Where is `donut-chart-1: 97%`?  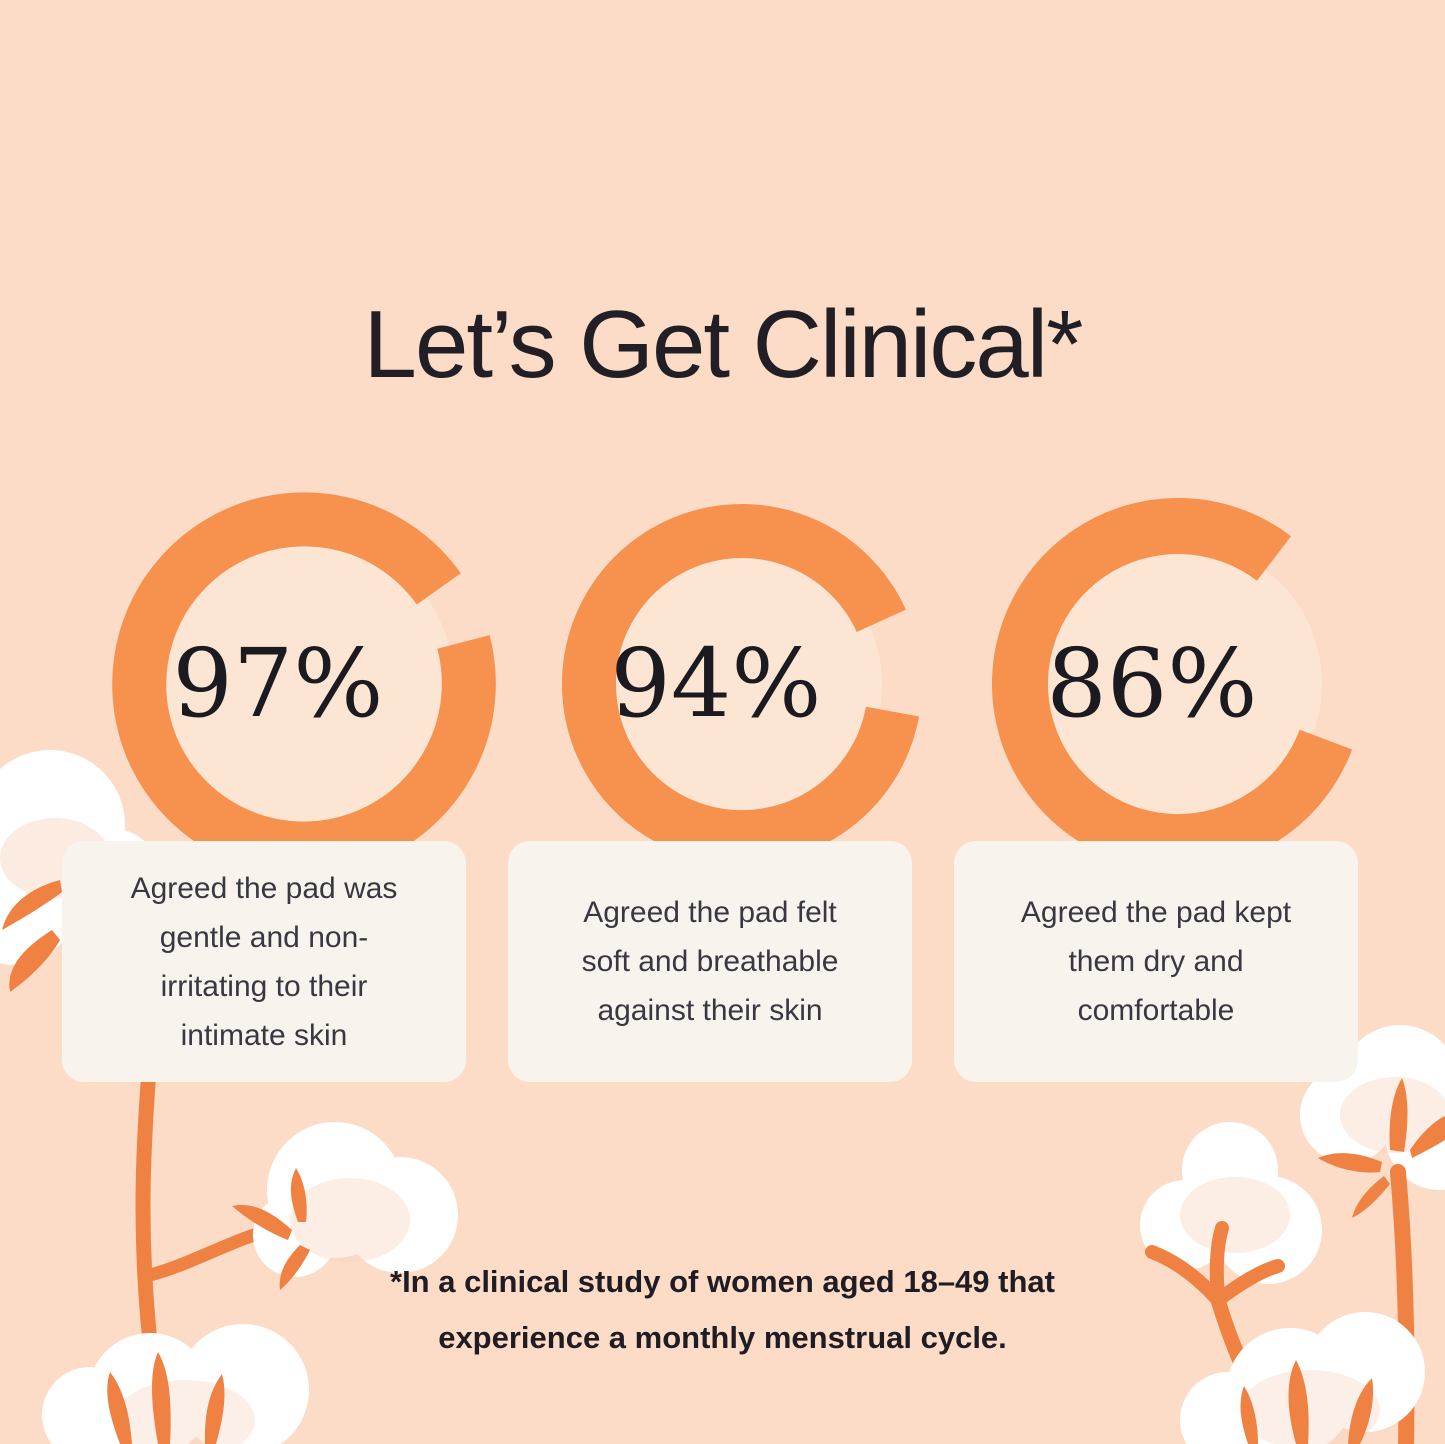
donut-chart-1: 97% is located at coordinates (304, 684).